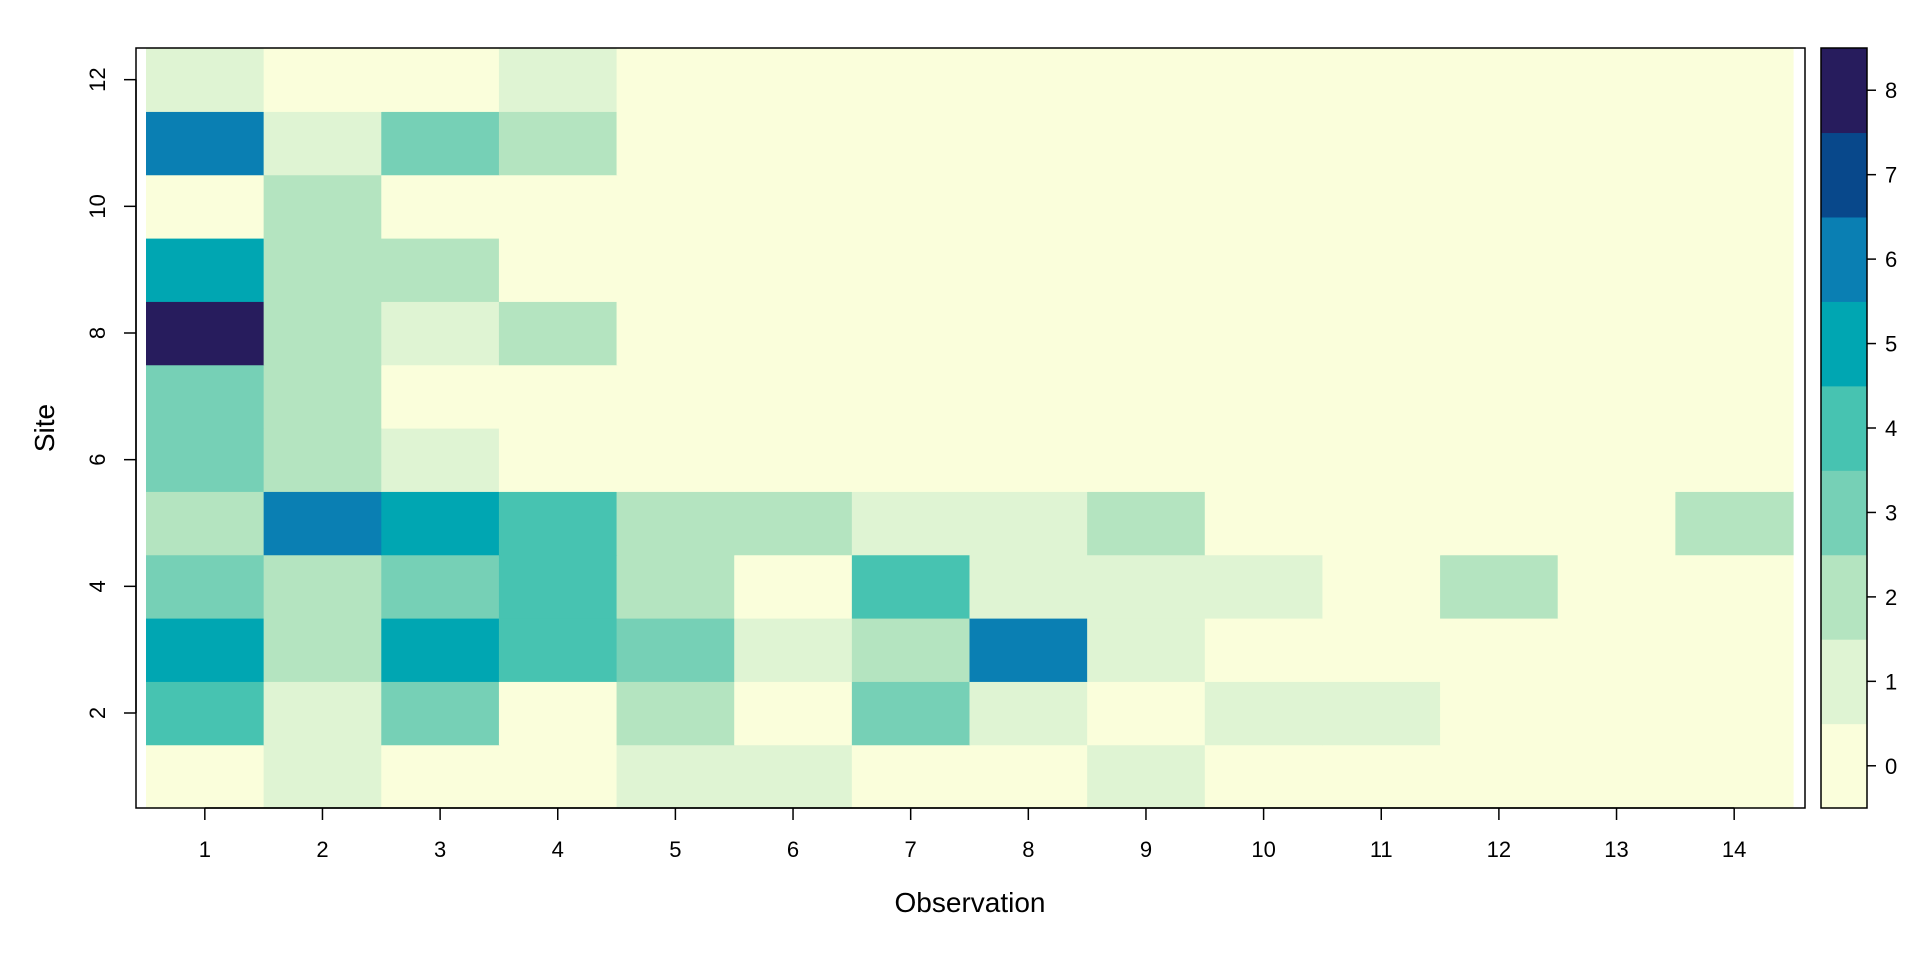  Describe the element at coordinates (1882, 428) in the screenshot. I see `colorbar-axis: 0 1 2 3 4 5 6 7 8` at that location.